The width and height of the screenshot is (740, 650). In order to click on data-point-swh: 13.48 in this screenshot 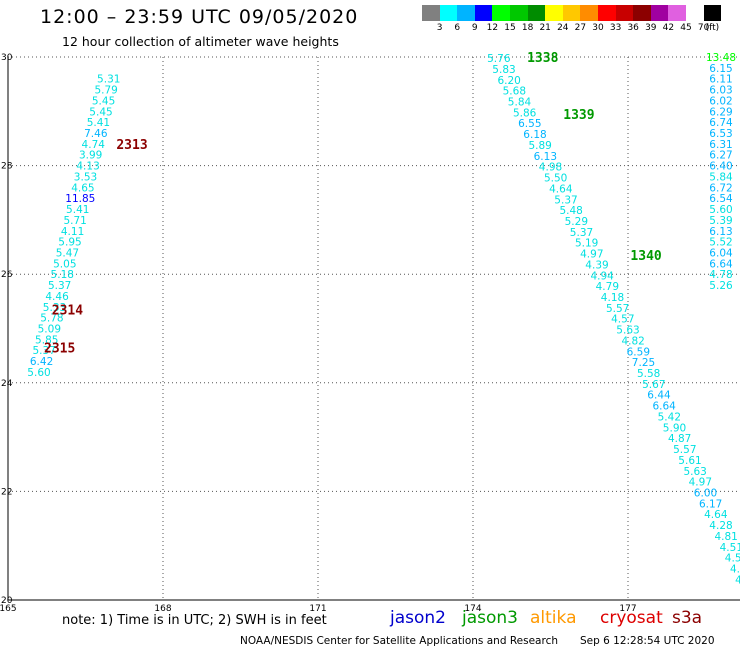, I will do `click(721, 58)`.